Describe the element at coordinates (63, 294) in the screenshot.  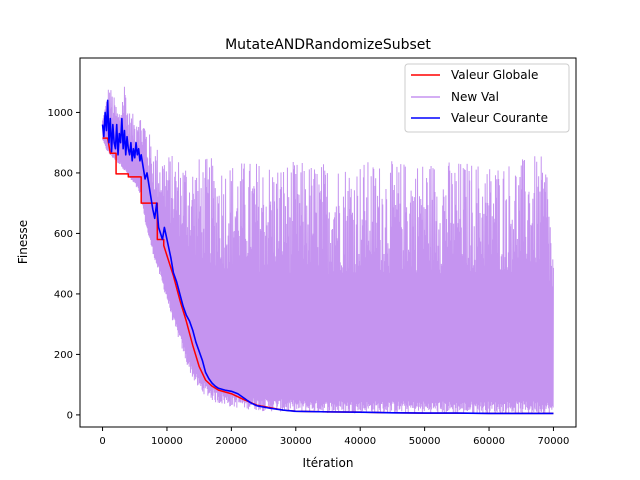
I see `y-tick-label: 400` at that location.